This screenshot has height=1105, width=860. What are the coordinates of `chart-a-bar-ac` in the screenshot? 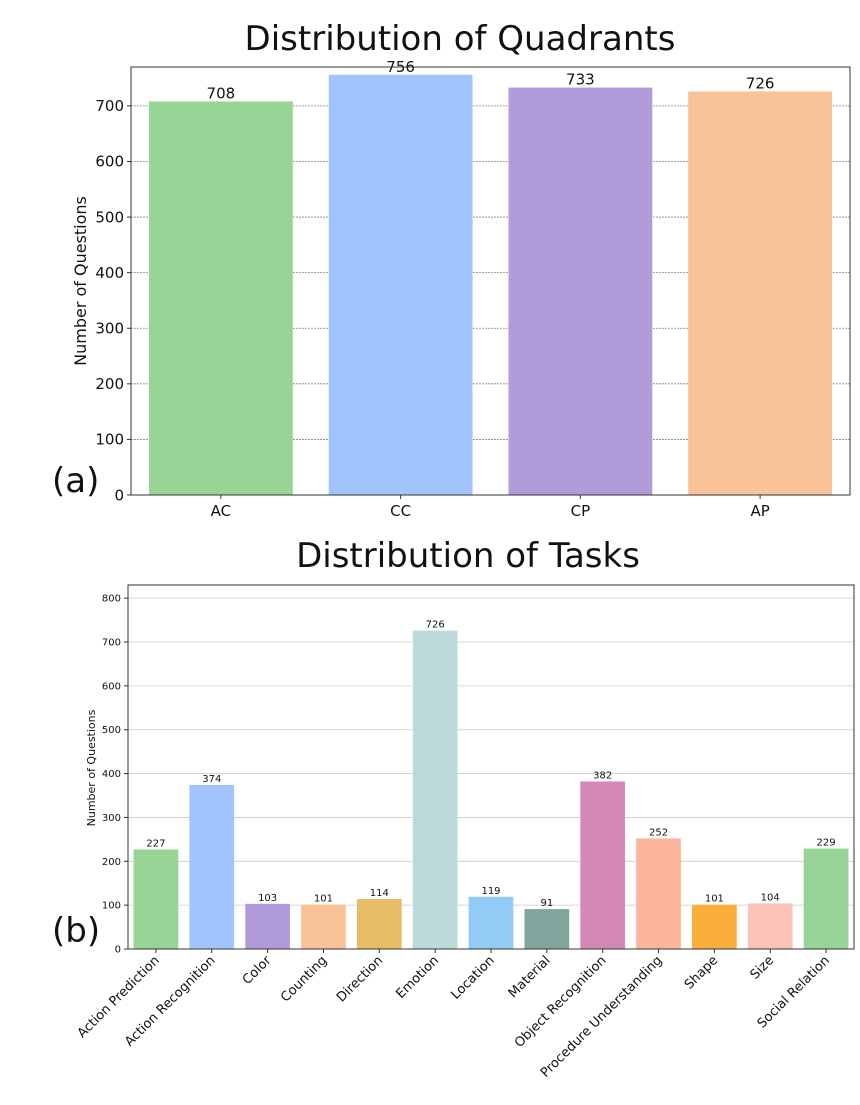 It's located at (220, 298).